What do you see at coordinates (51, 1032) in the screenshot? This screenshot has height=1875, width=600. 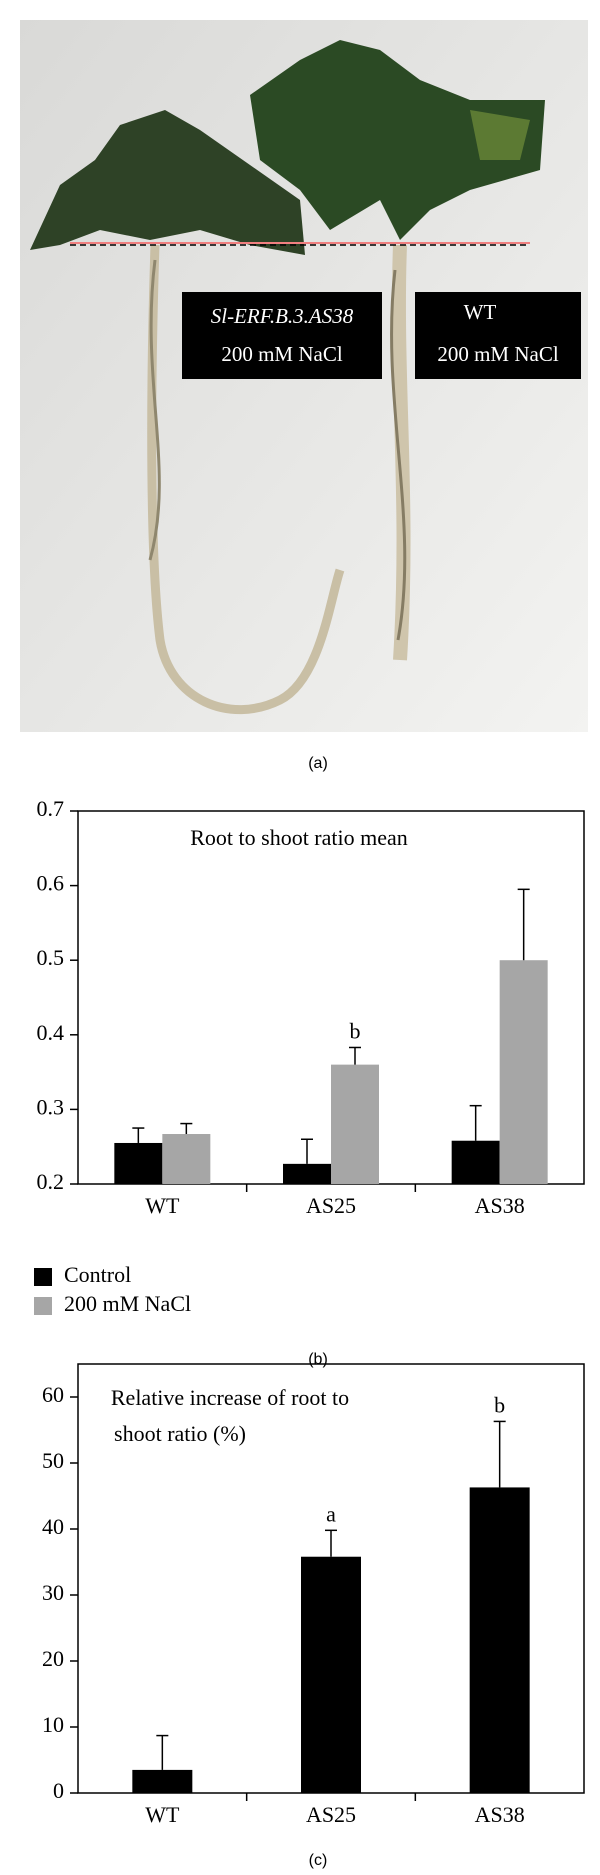 I see `y-tick-label: 0.4` at bounding box center [51, 1032].